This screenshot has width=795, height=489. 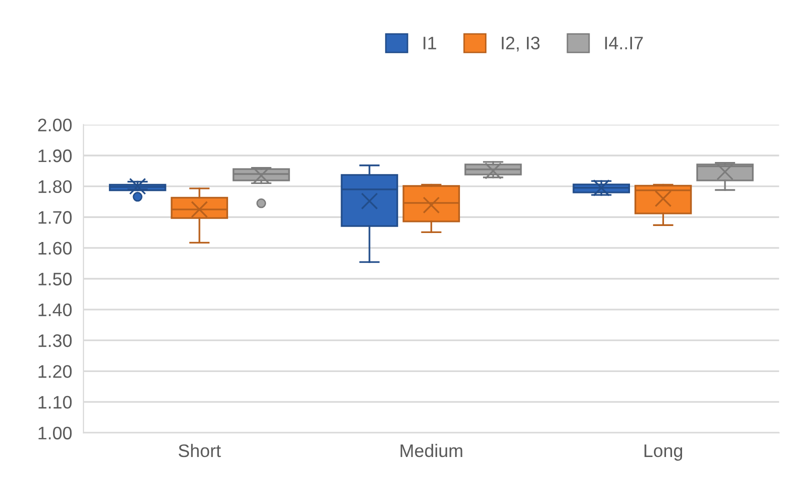 I want to click on legend-label: I4..I7, so click(x=624, y=43).